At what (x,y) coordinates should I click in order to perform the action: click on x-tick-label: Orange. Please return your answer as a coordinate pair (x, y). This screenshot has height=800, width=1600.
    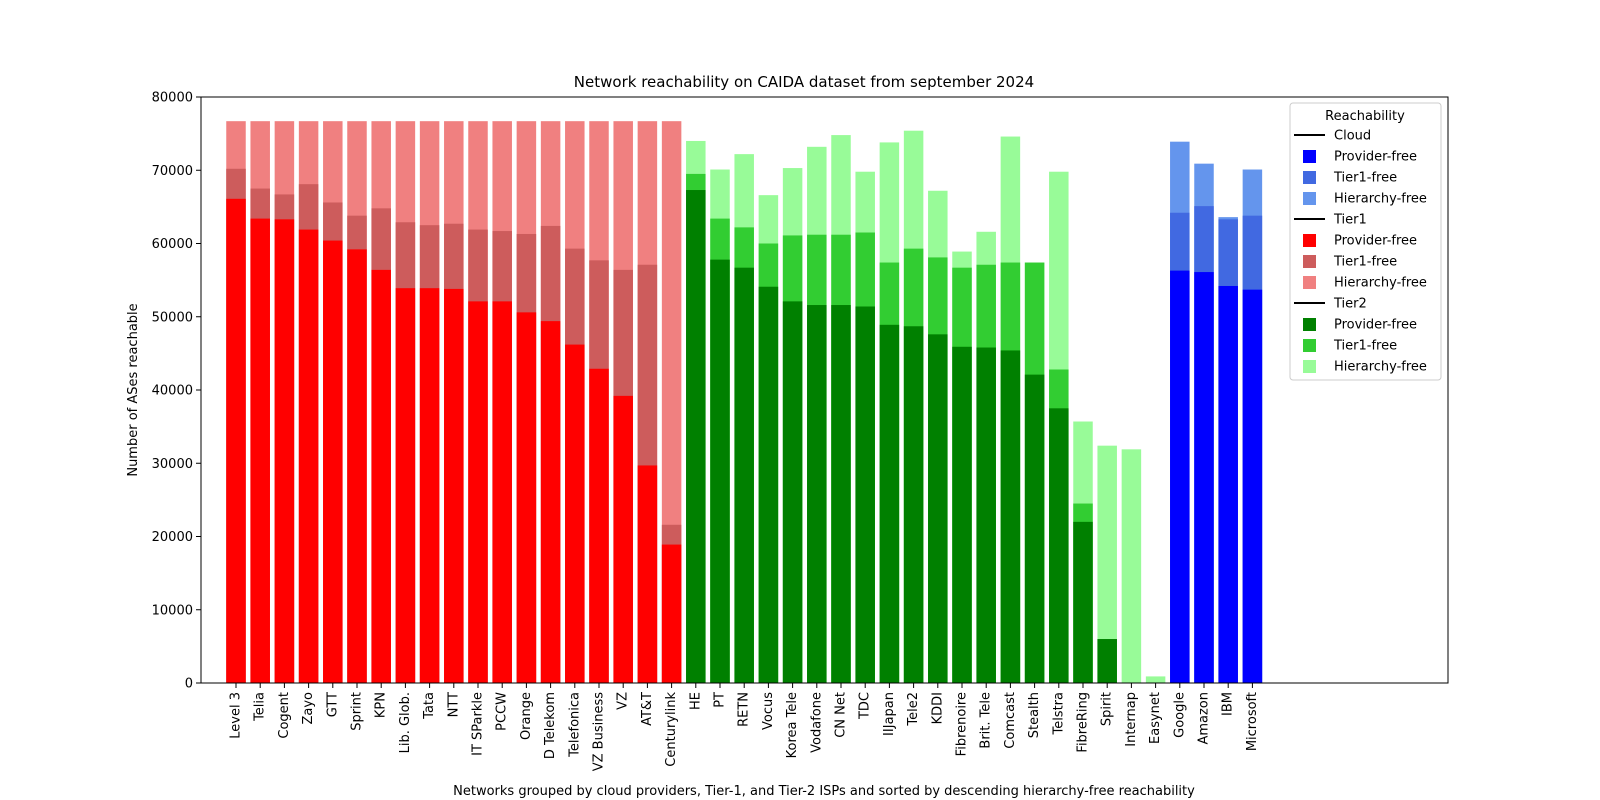
    Looking at the image, I should click on (526, 716).